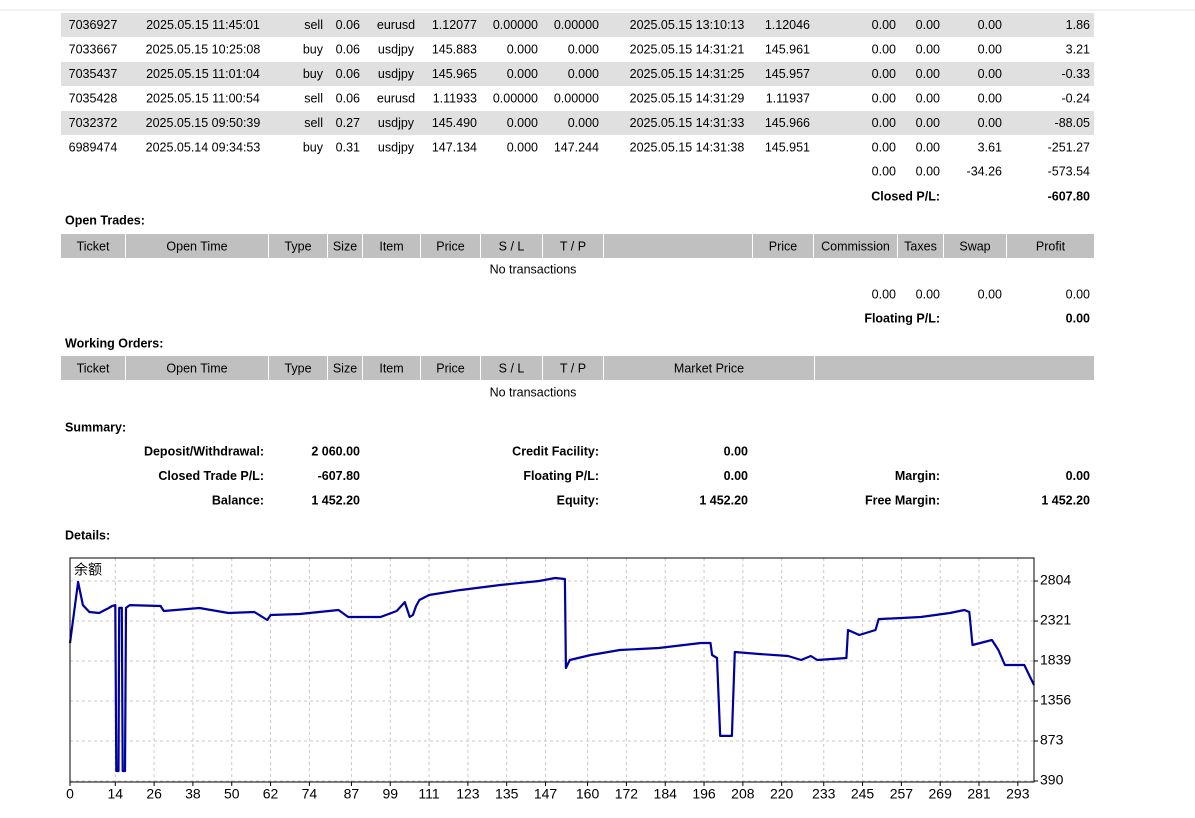 The width and height of the screenshot is (1195, 818). What do you see at coordinates (704, 794) in the screenshot?
I see `x-tick-label: 196` at bounding box center [704, 794].